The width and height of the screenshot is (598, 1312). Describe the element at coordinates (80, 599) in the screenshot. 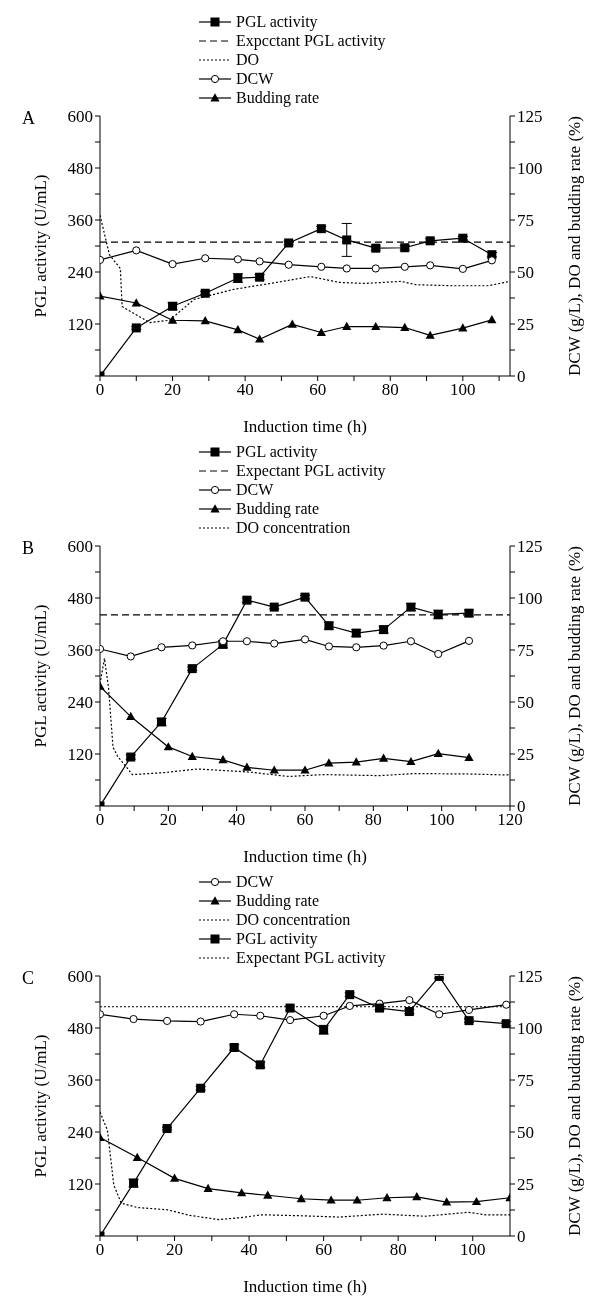

I see `y-tick-label: 480` at that location.